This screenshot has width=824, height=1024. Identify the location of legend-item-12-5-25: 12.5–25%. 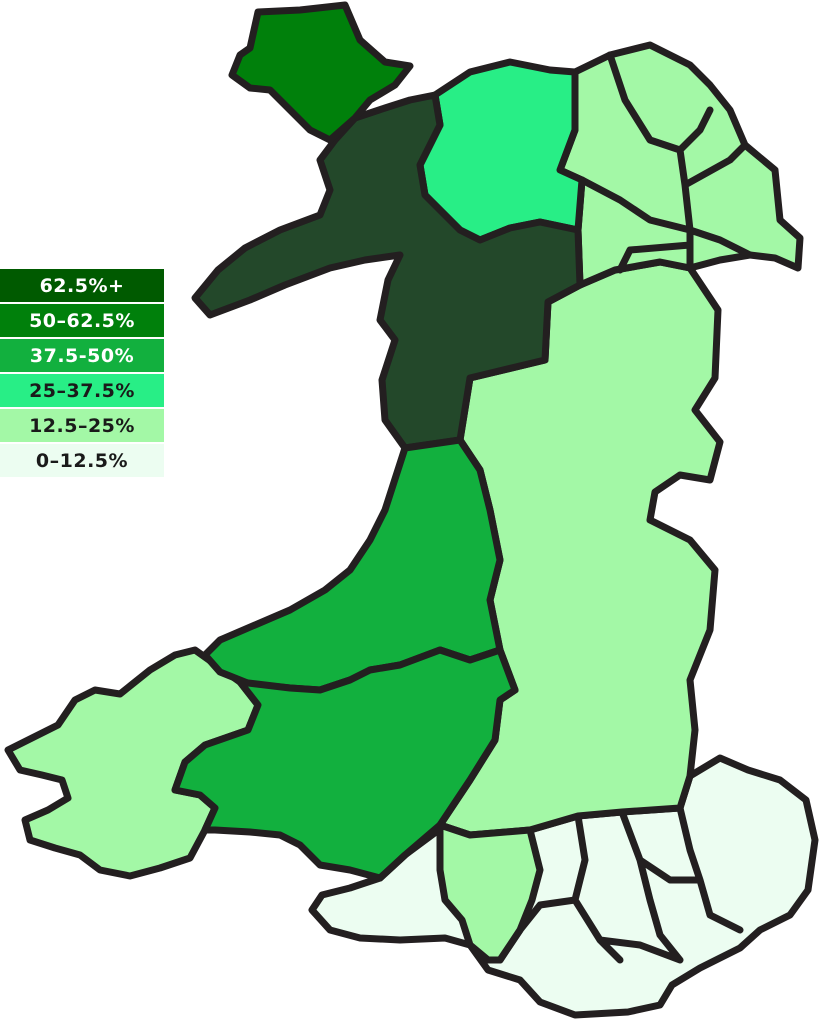
(82, 425).